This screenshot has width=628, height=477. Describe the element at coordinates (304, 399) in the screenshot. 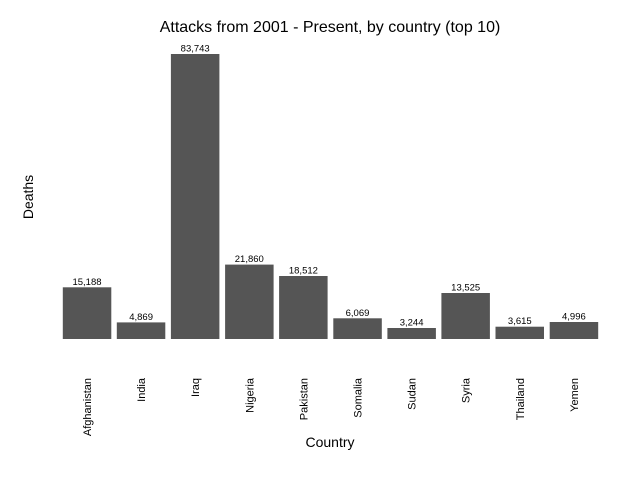

I see `x-tick-pakistan: Pakistan` at that location.